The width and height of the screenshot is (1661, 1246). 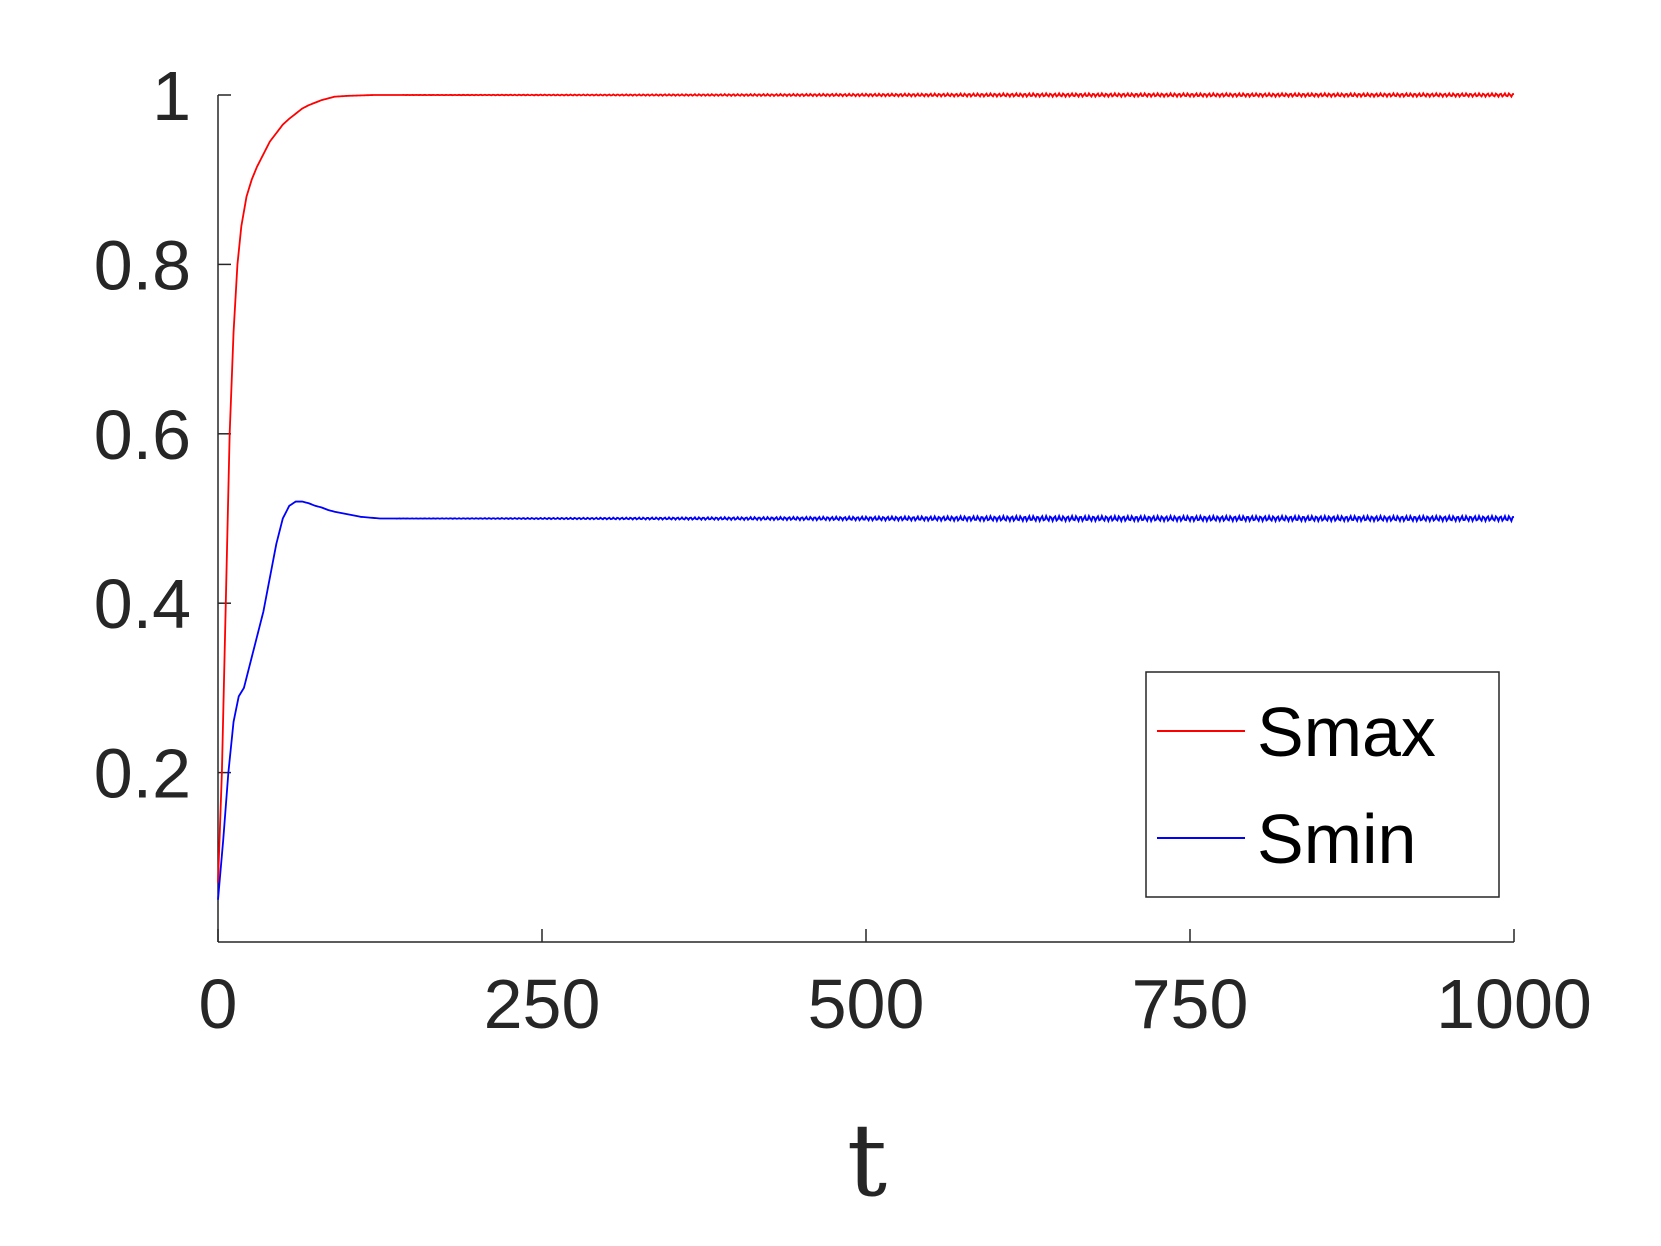 What do you see at coordinates (542, 1004) in the screenshot?
I see `x-tick-label: 250` at bounding box center [542, 1004].